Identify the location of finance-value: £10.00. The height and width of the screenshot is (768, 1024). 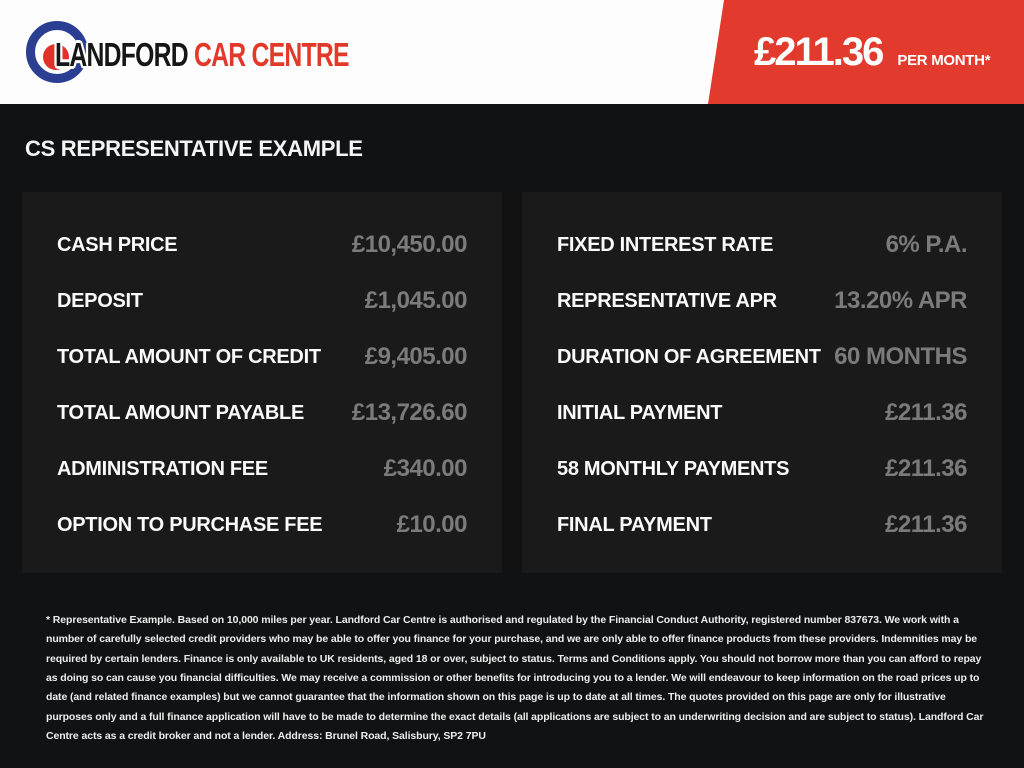
(432, 524).